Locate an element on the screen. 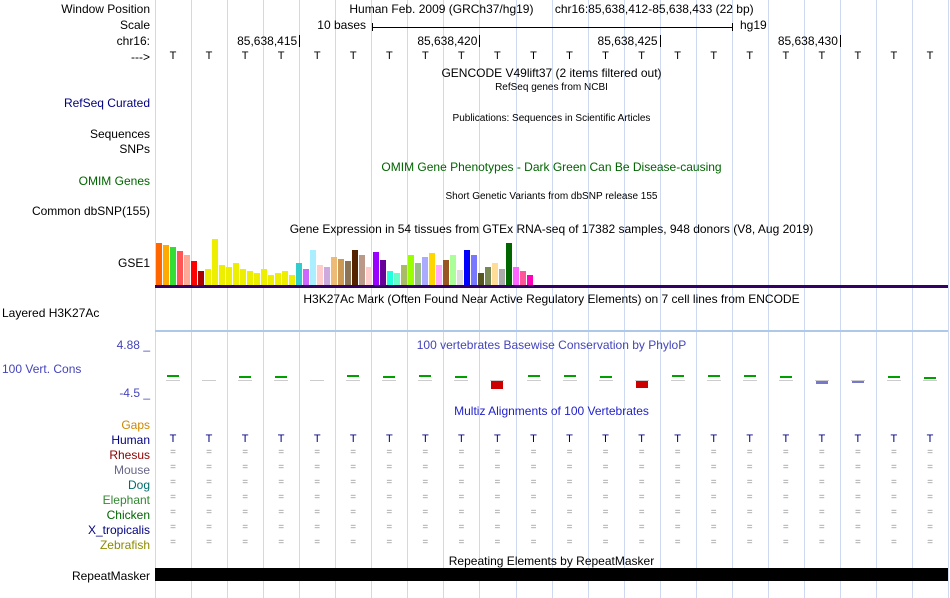 This screenshot has height=598, width=950. conservation-name-label: 100 Vert. Cons is located at coordinates (42, 369).